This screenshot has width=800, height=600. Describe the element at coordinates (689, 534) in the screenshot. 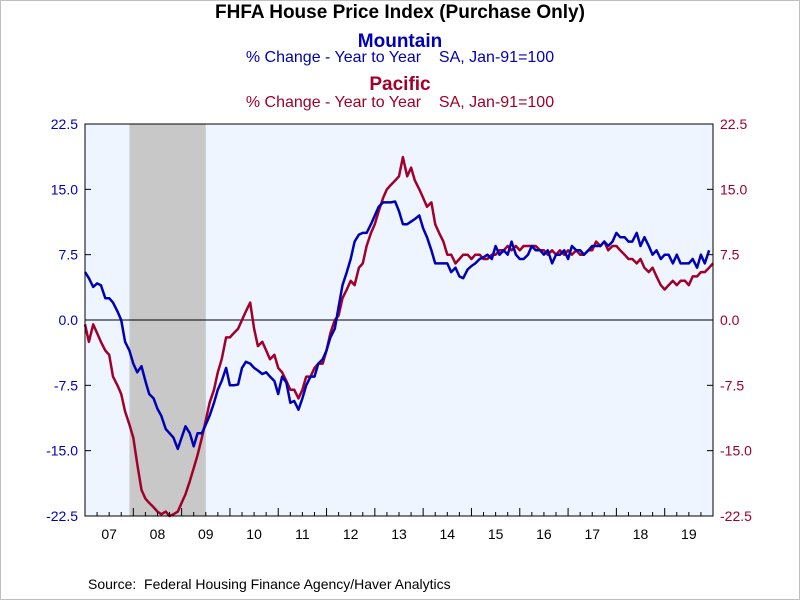

I see `x-tick-label: 19` at that location.